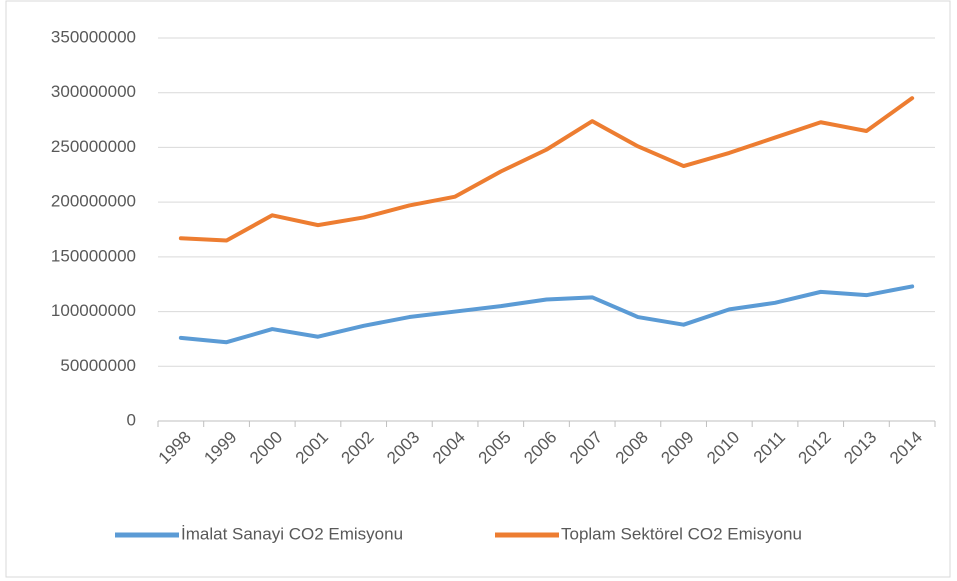 The width and height of the screenshot is (957, 581). What do you see at coordinates (93, 91) in the screenshot?
I see `y-tick-label: 300000000` at bounding box center [93, 91].